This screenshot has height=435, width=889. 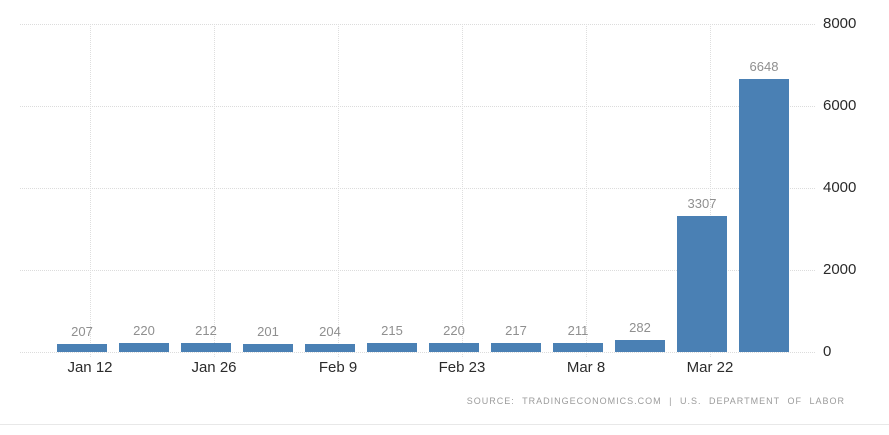 I want to click on x-axis-label: Jan 12, so click(x=90, y=367).